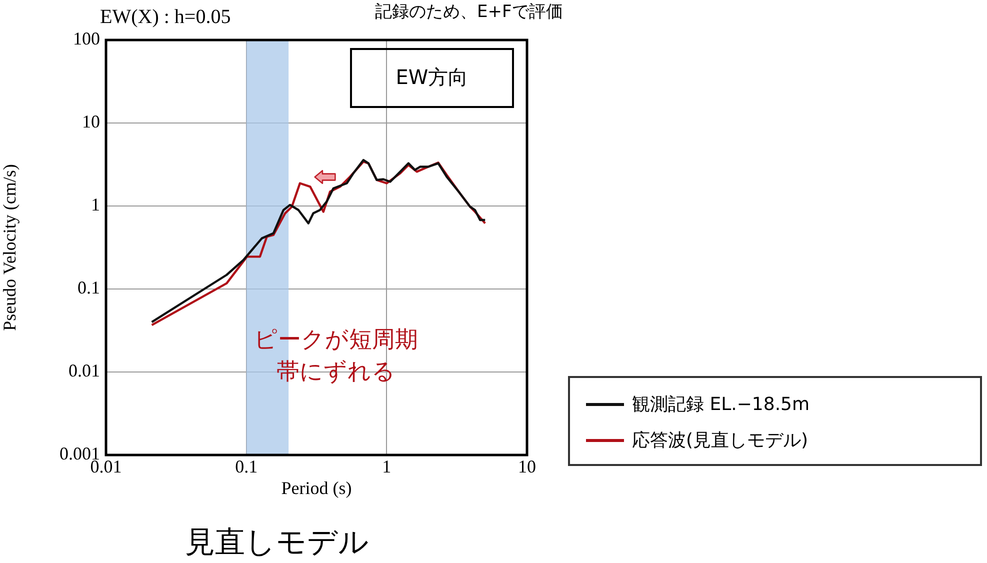 The image size is (987, 563). I want to click on y-tick-label: 100, so click(86, 38).